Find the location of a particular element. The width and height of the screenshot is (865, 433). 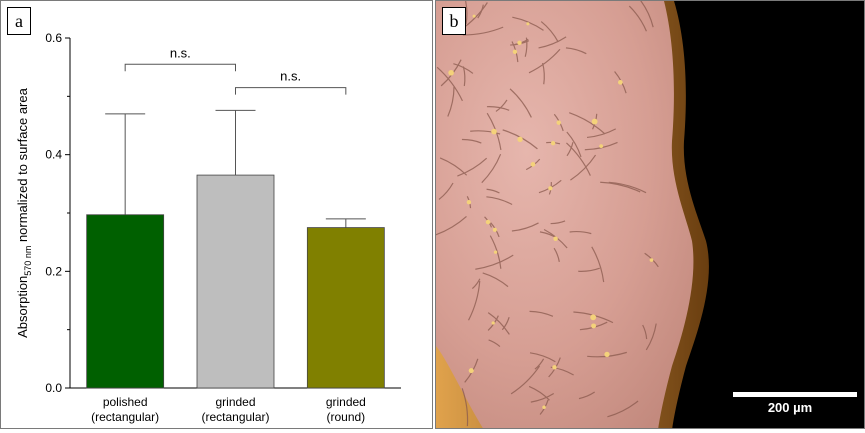

y-tick-label: 0.2 is located at coordinates (53, 271).